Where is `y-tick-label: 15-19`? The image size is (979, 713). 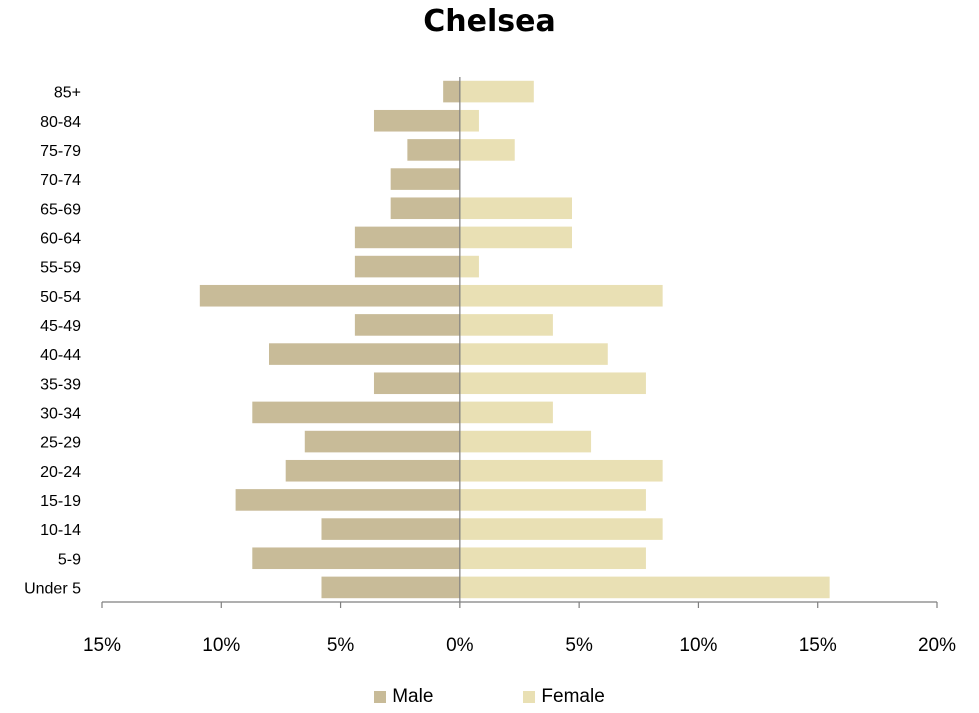
y-tick-label: 15-19 is located at coordinates (60, 501).